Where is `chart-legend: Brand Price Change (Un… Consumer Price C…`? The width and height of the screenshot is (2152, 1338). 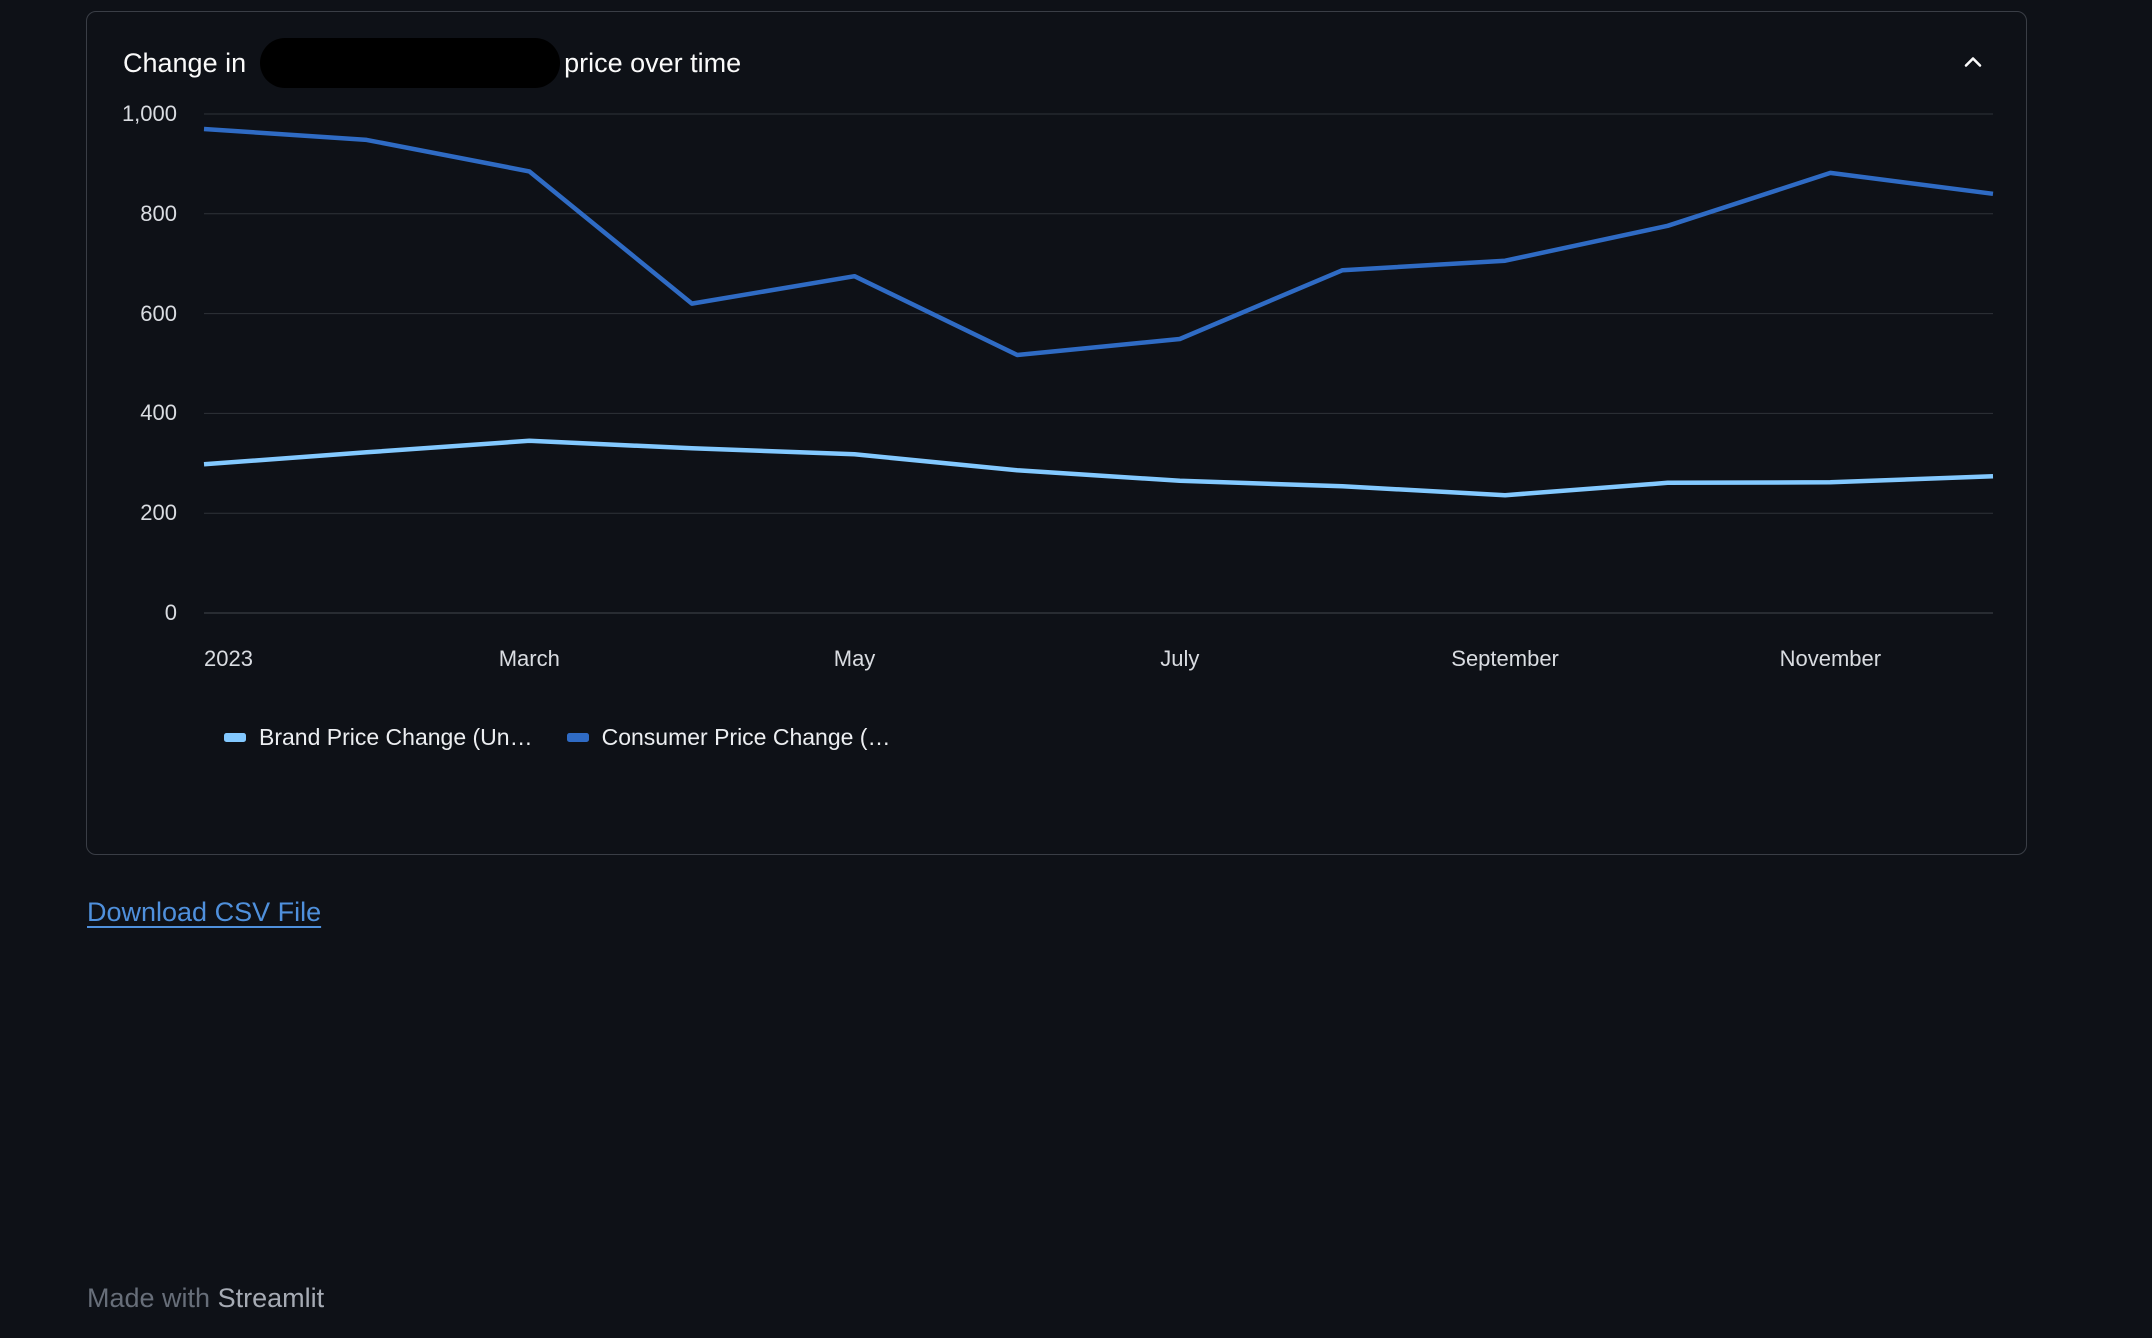 chart-legend: Brand Price Change (Un… Consumer Price C… is located at coordinates (557, 737).